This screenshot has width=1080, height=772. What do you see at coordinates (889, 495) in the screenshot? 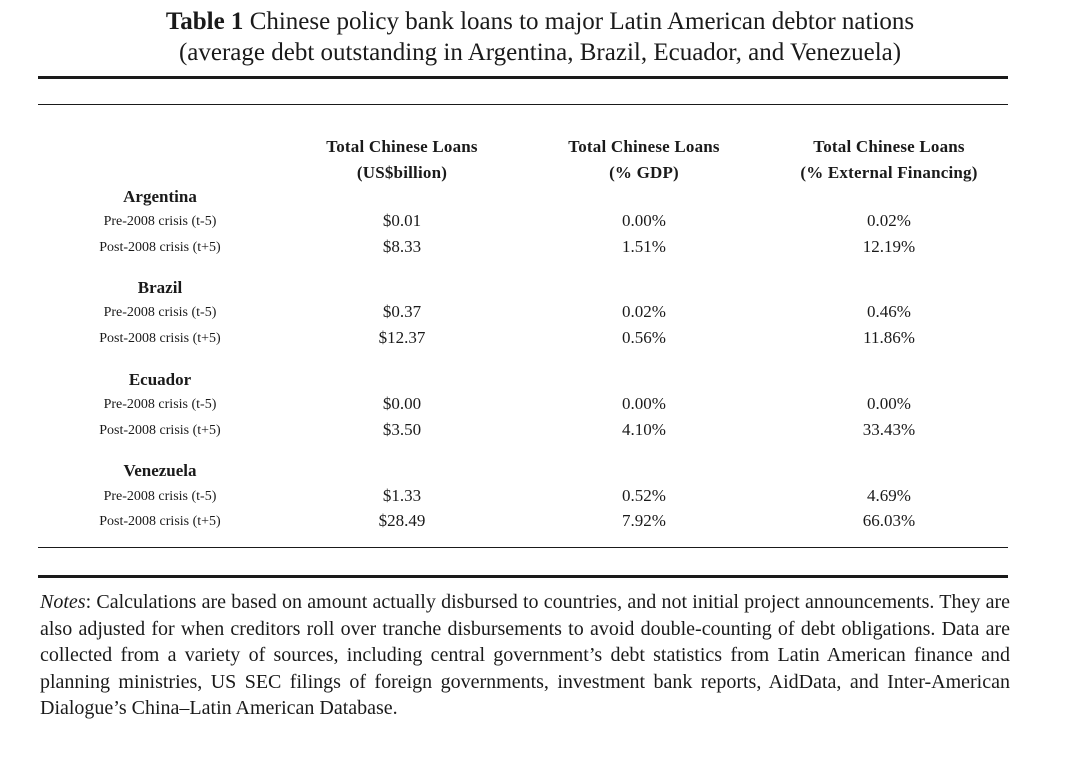
I see `table-cell: 4.69%` at bounding box center [889, 495].